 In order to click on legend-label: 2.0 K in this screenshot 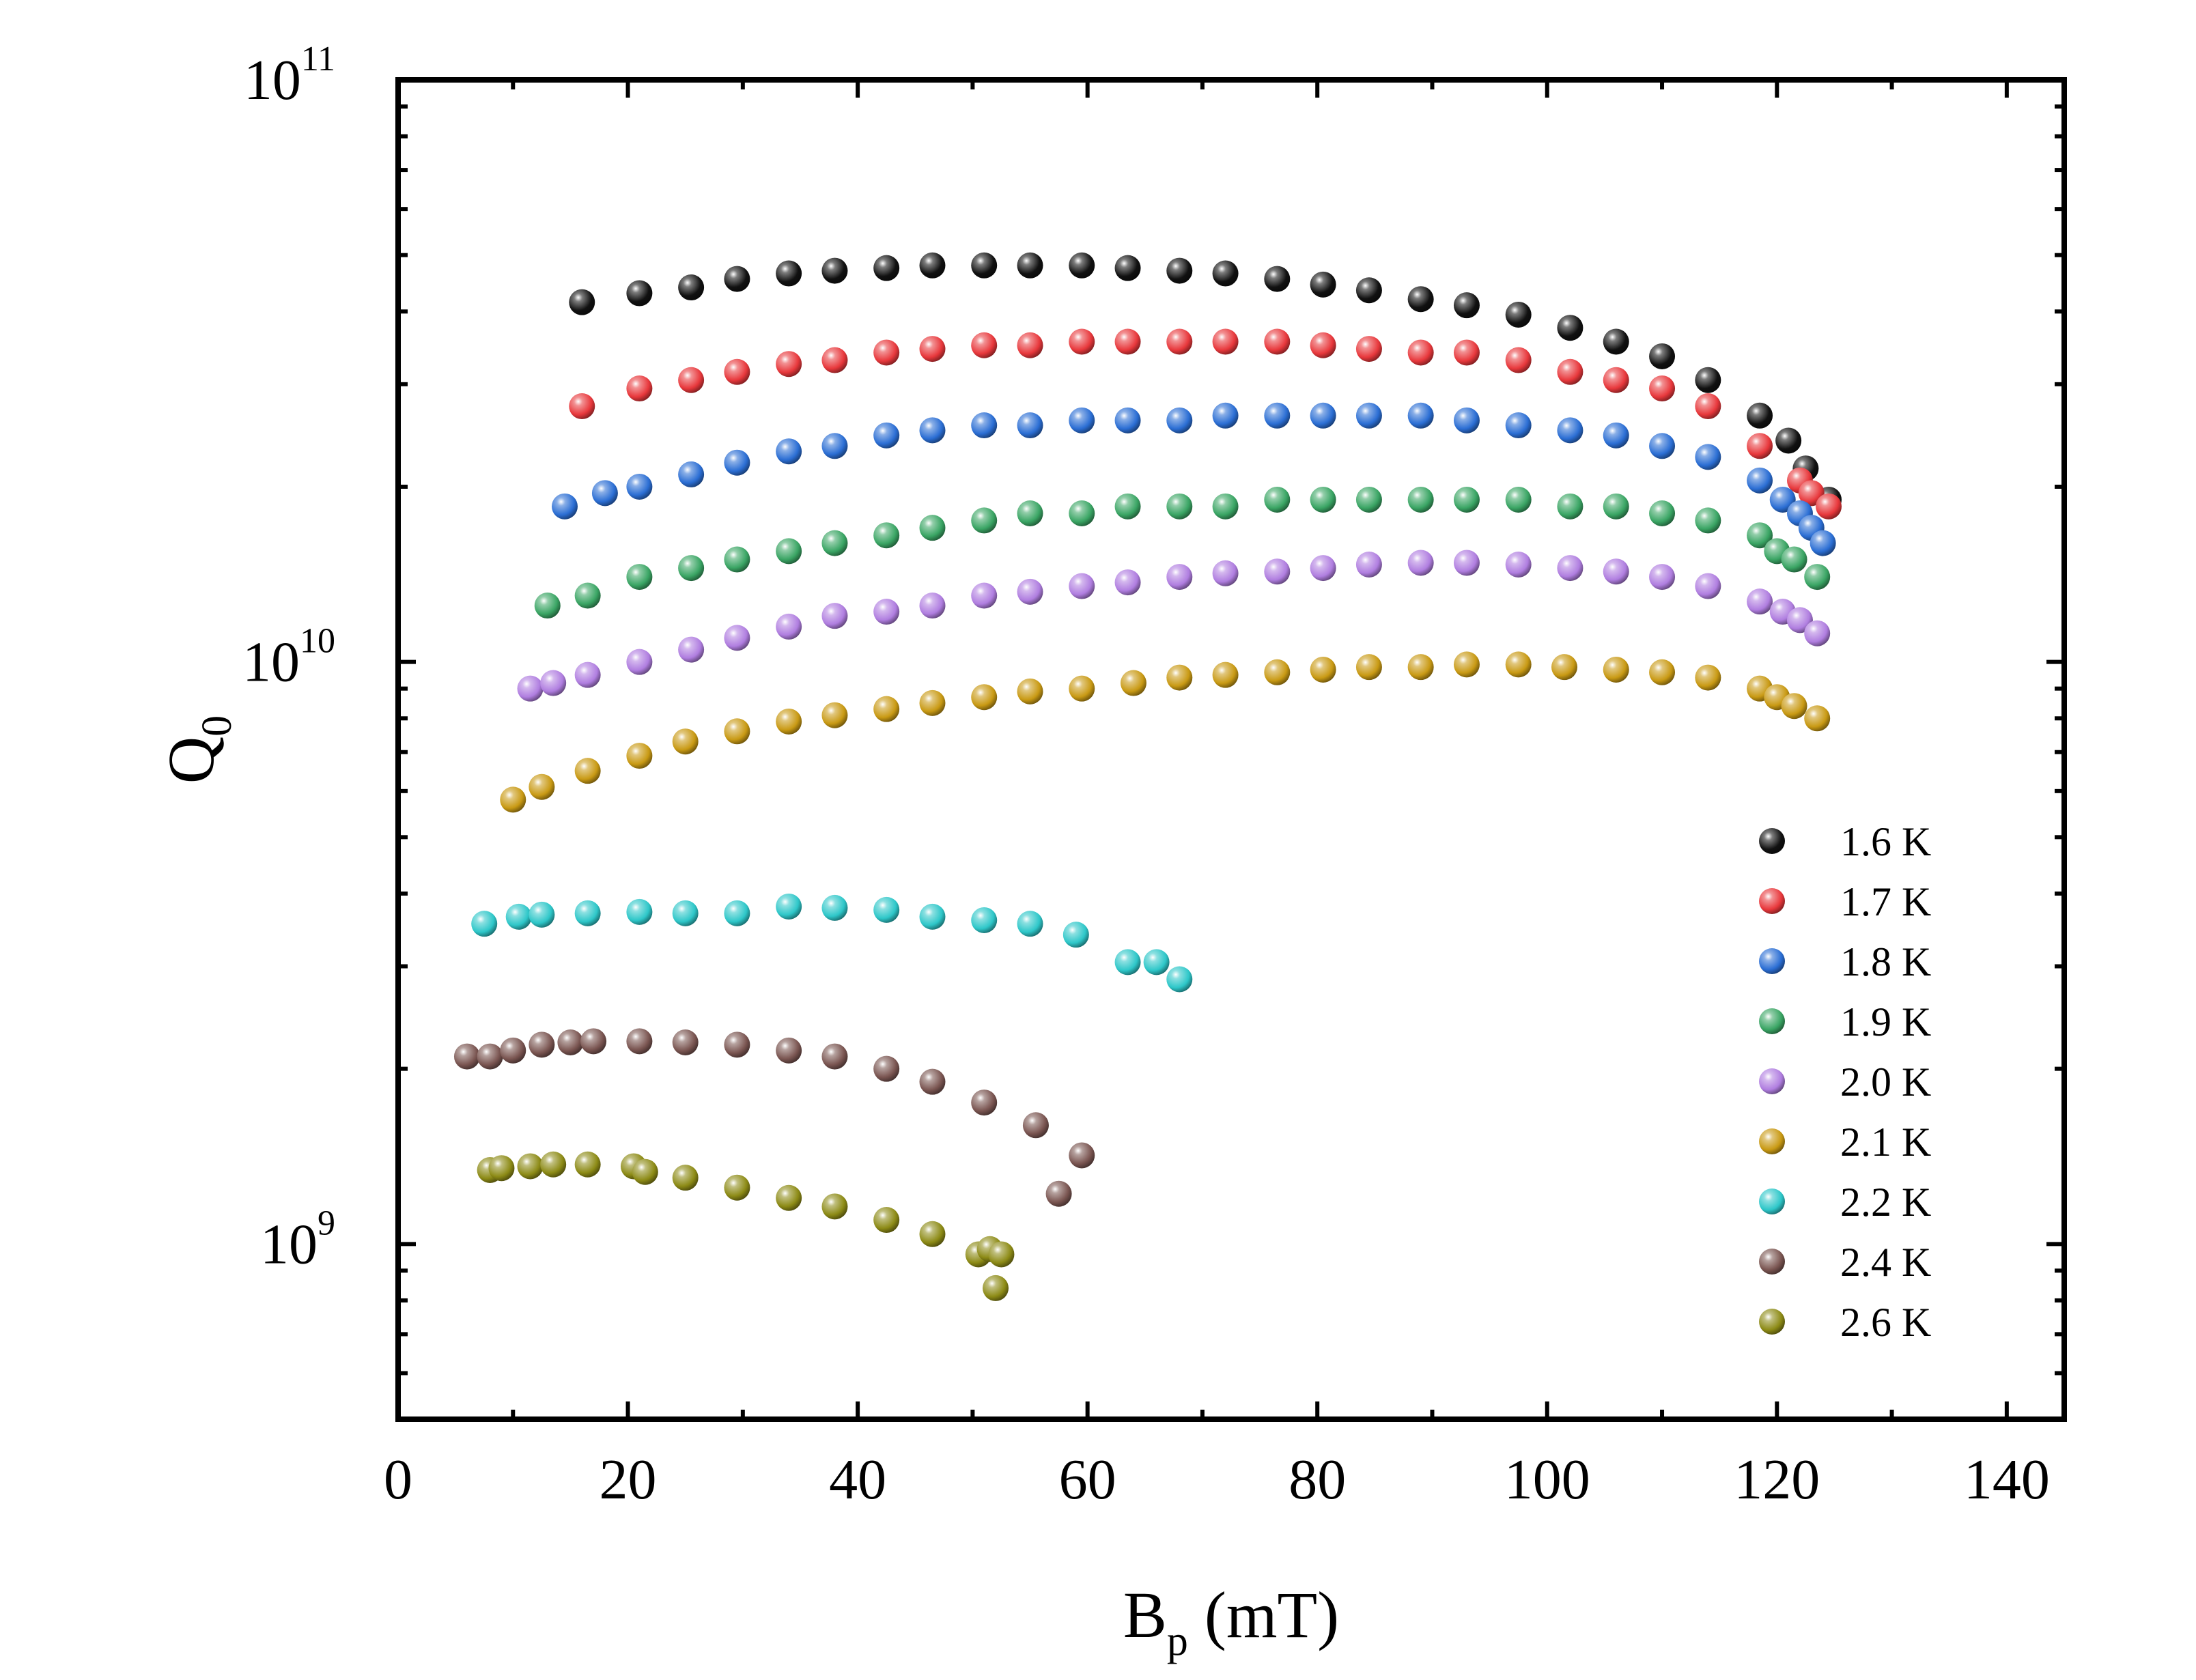, I will do `click(1886, 1082)`.